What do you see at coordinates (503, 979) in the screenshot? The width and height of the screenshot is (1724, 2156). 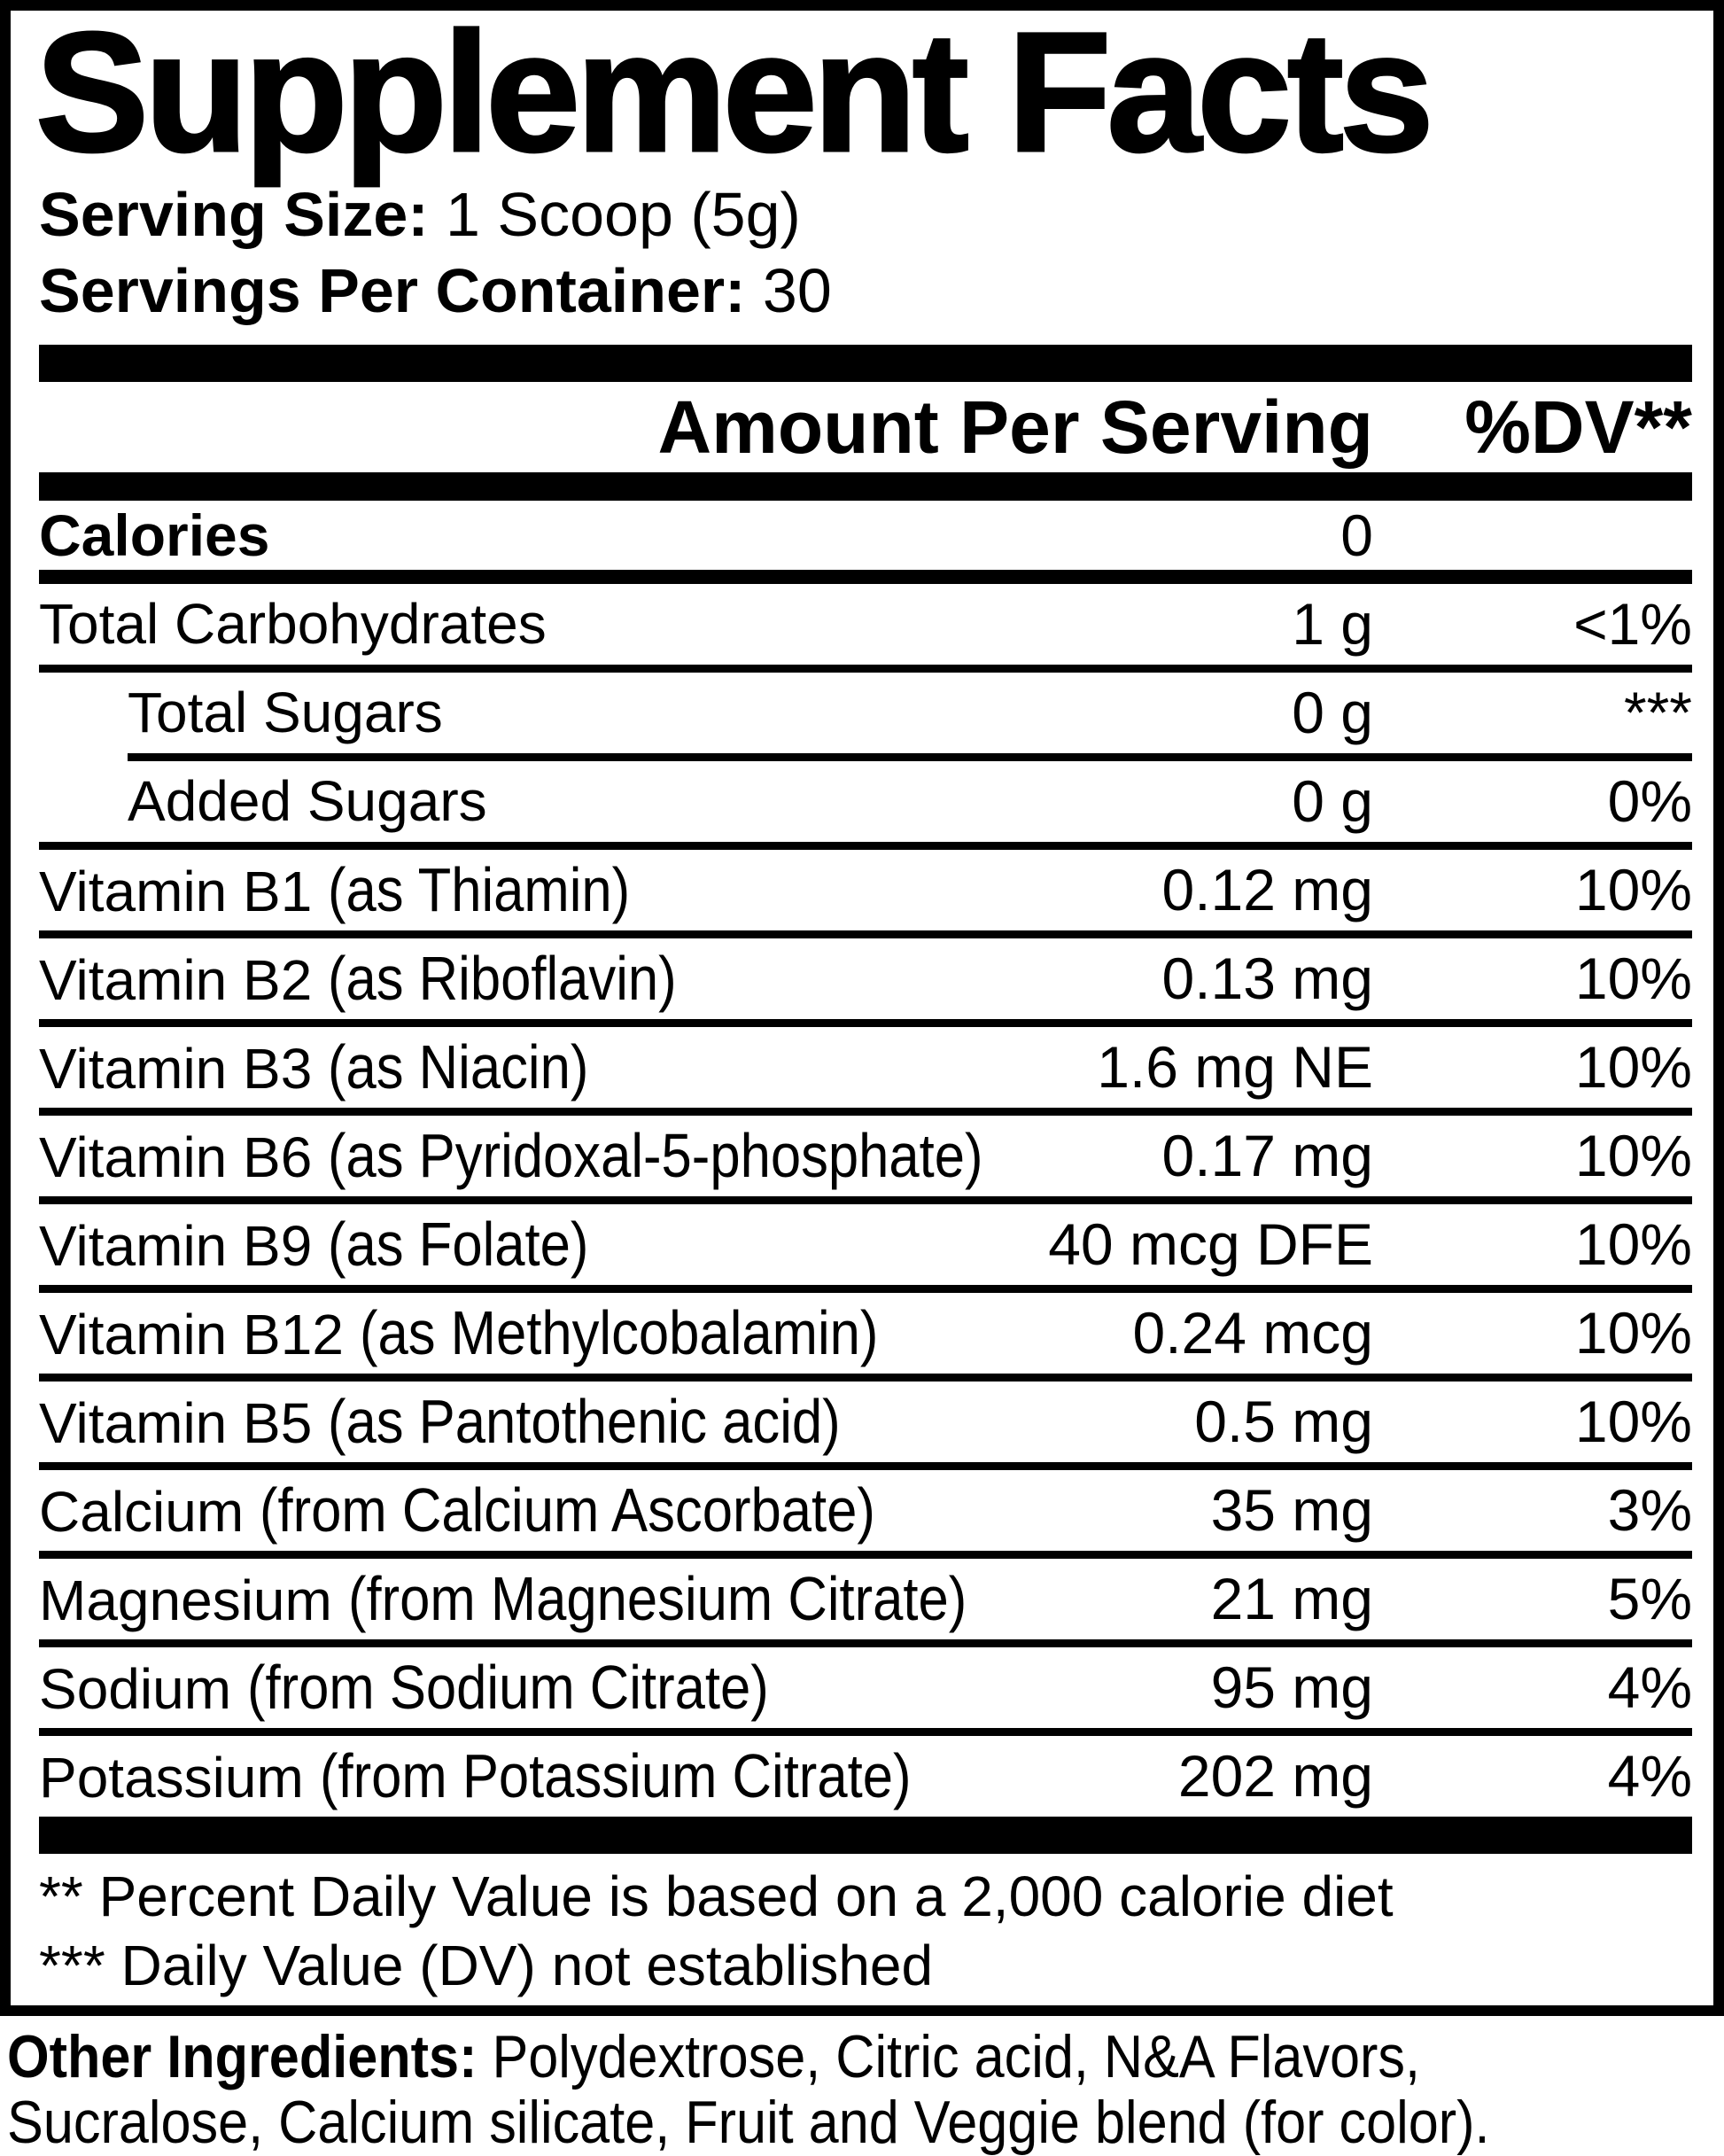 I see `nutrient-source-detail: (as Riboflavin)` at bounding box center [503, 979].